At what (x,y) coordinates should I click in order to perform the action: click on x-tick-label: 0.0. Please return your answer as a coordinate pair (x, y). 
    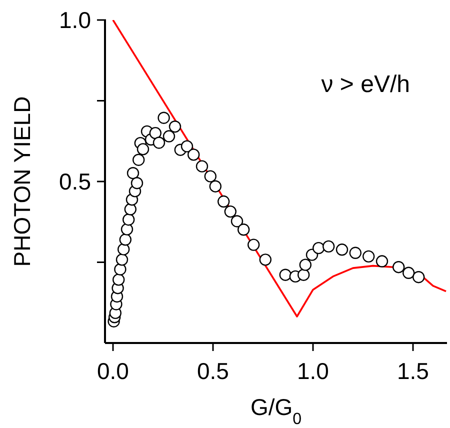
    Looking at the image, I should click on (113, 371).